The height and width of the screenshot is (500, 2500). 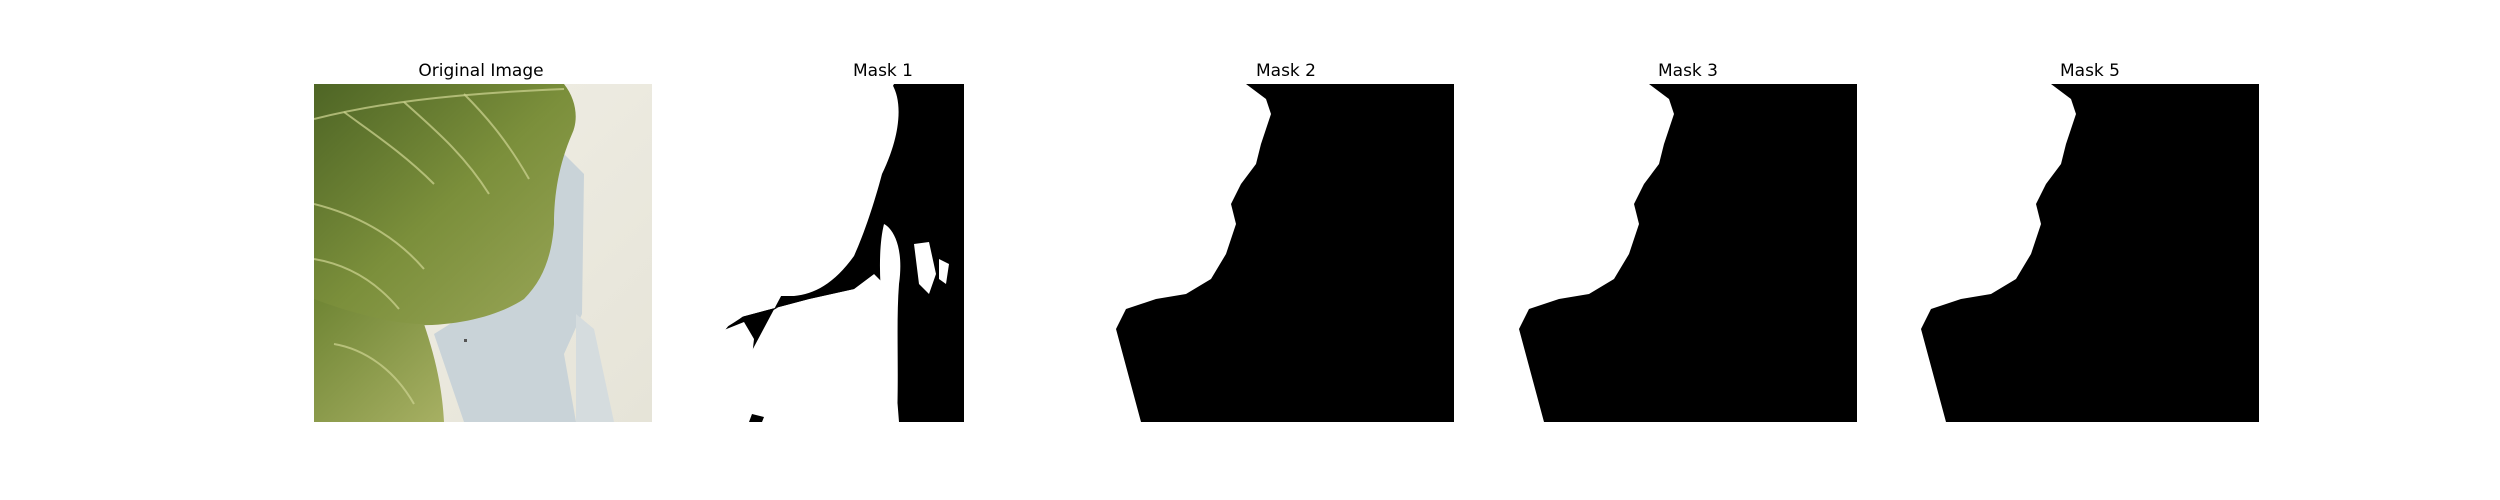 I want to click on mask-3-panel, so click(x=1688, y=253).